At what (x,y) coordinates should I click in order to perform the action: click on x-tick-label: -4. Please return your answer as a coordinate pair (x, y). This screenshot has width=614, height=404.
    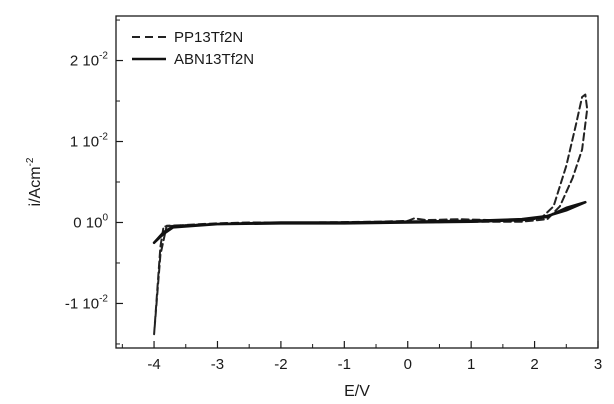
    Looking at the image, I should click on (153, 364).